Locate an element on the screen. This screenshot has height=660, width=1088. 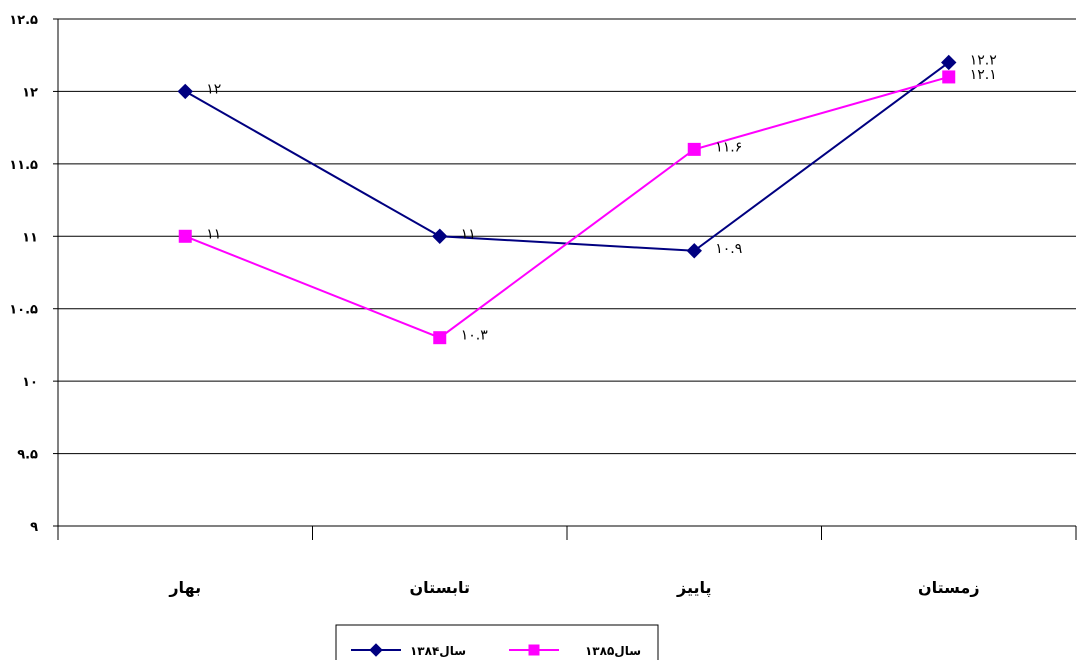
y-tick-label: ۱۲.۵ is located at coordinates (23, 20).